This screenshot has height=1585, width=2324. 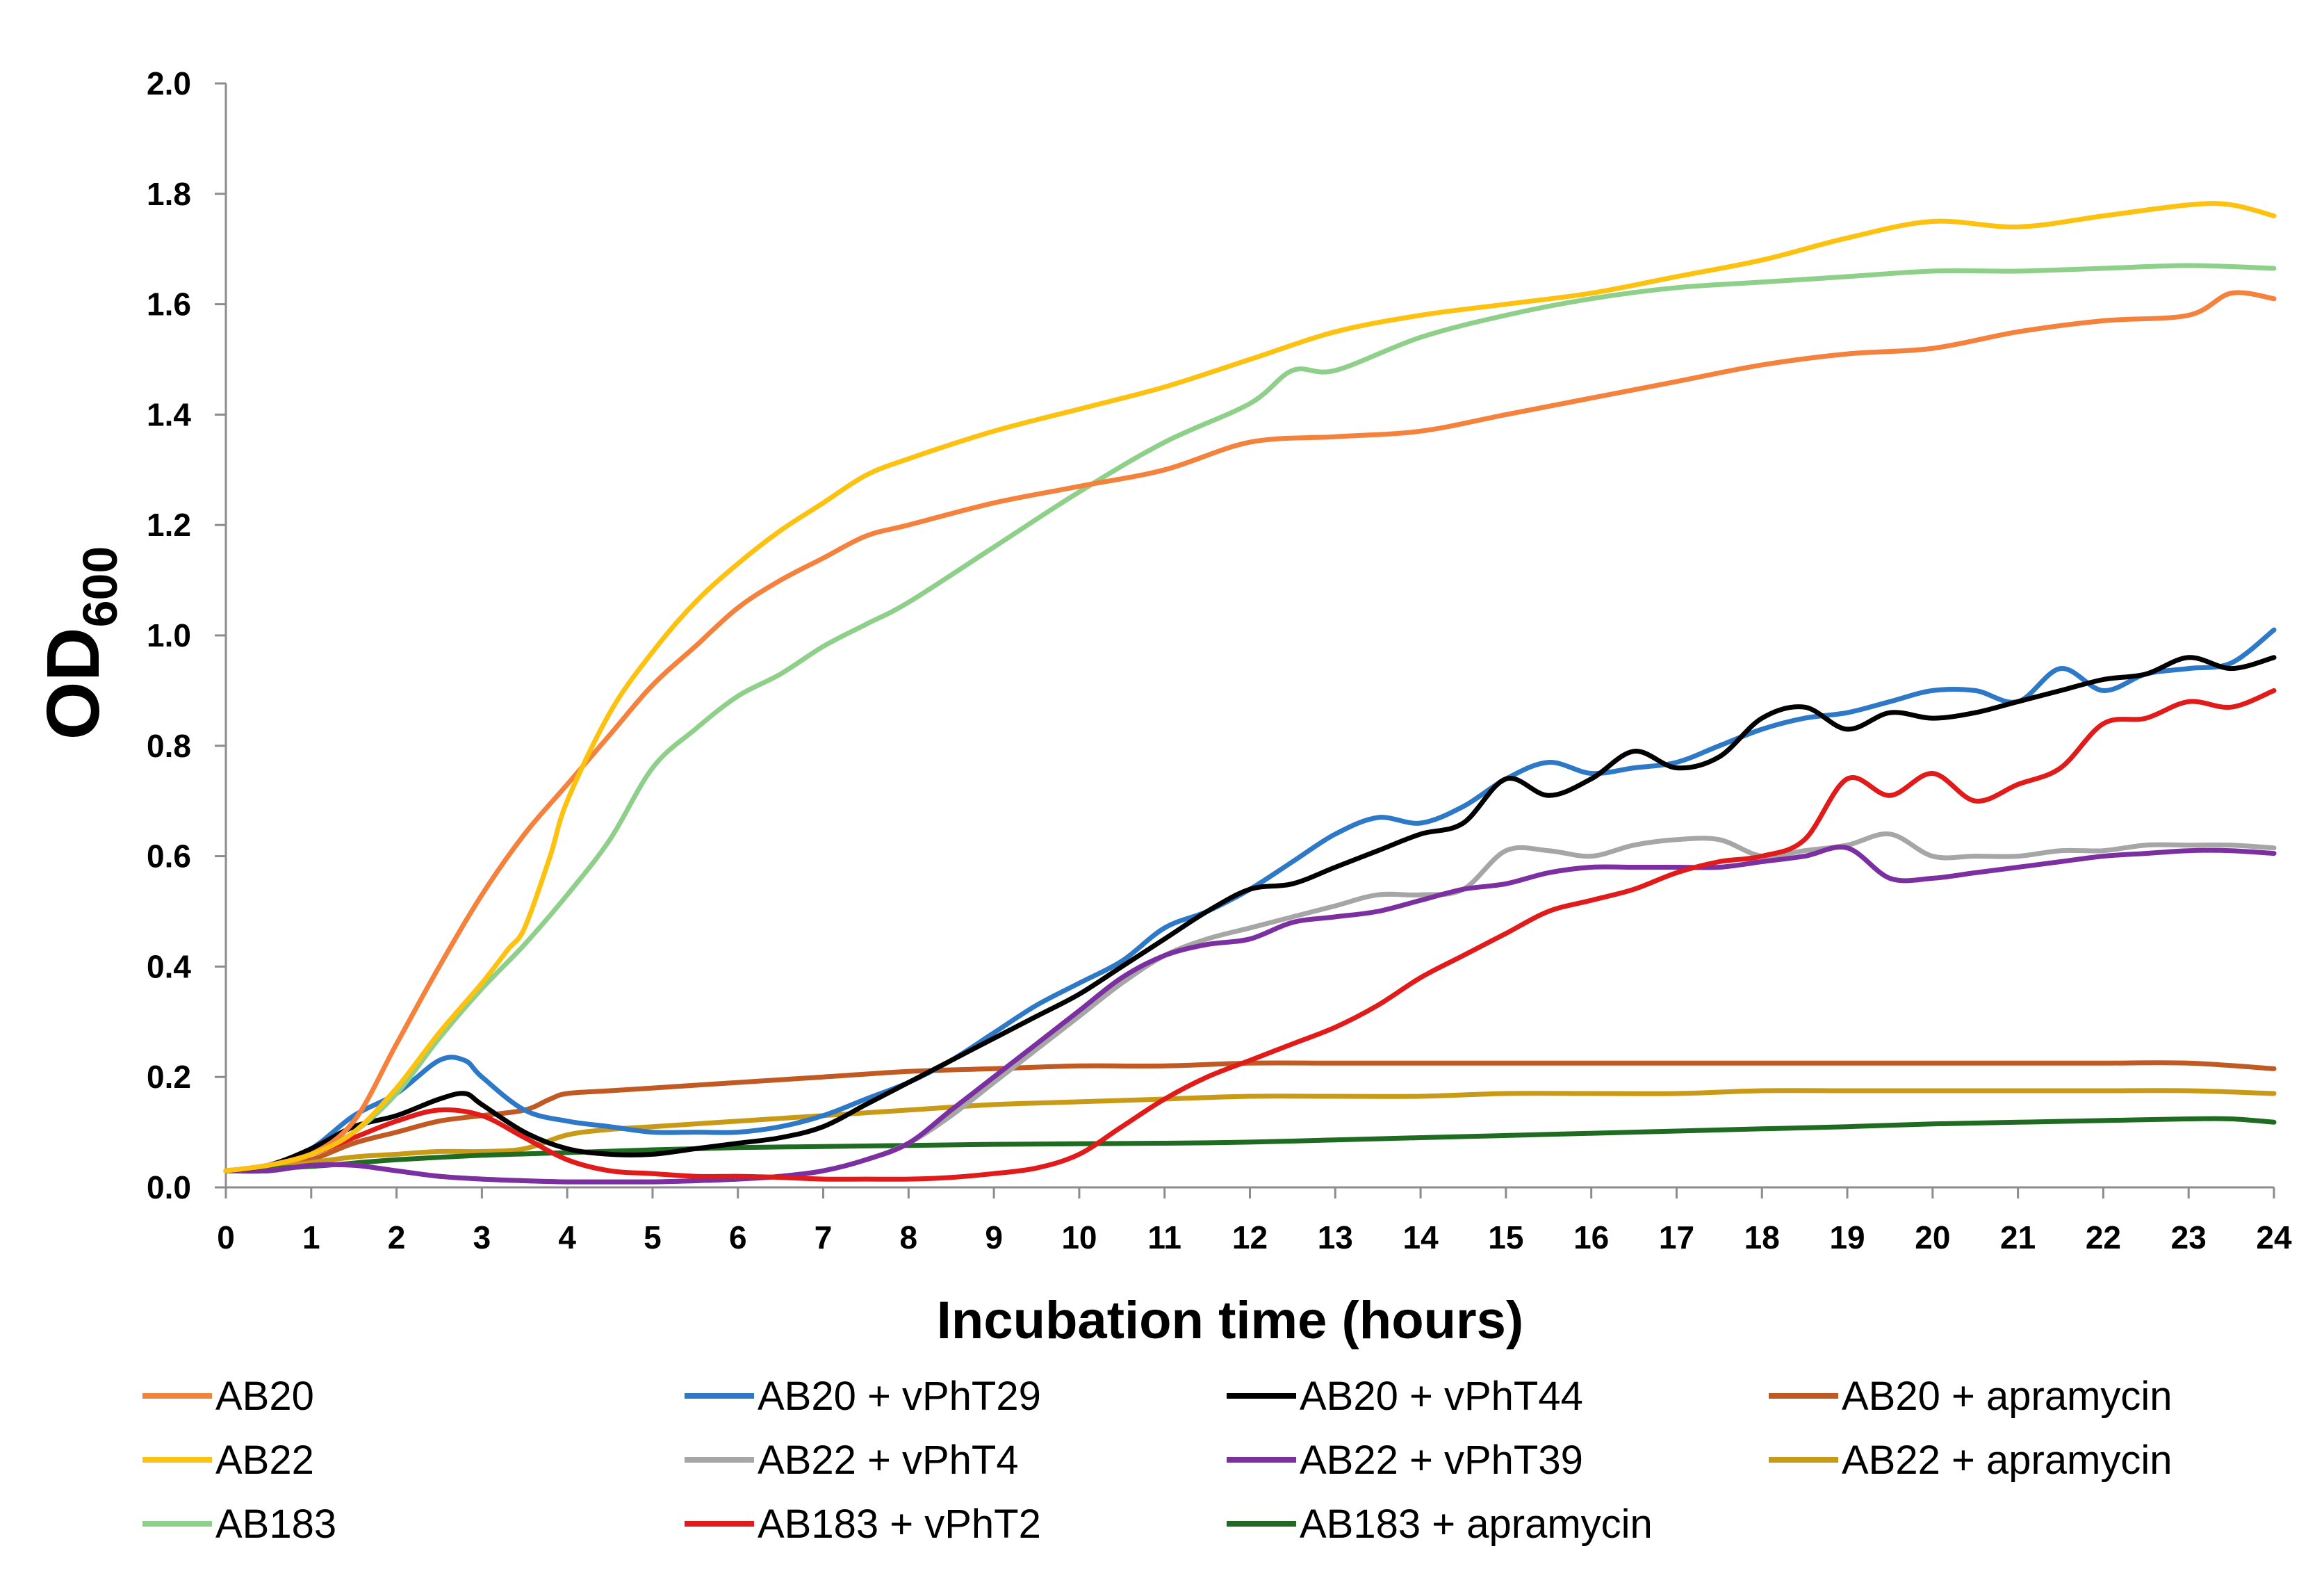 What do you see at coordinates (1250, 1237) in the screenshot?
I see `x-tick-label: 12` at bounding box center [1250, 1237].